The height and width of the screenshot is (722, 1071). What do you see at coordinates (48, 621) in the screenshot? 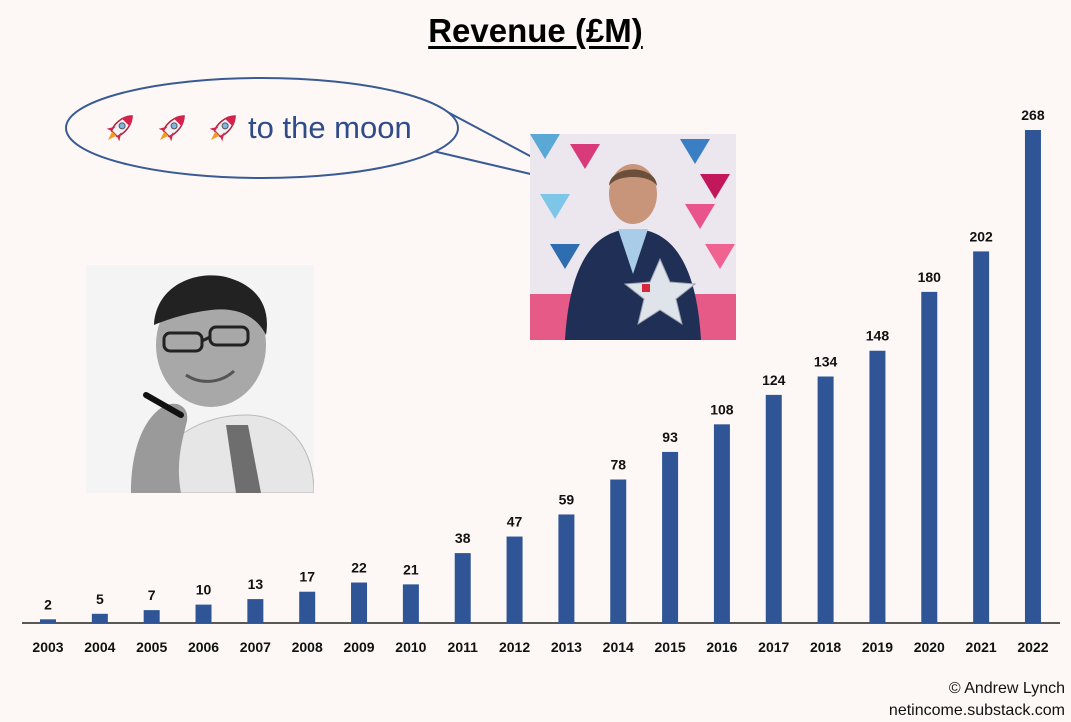
I see `bar-2003` at bounding box center [48, 621].